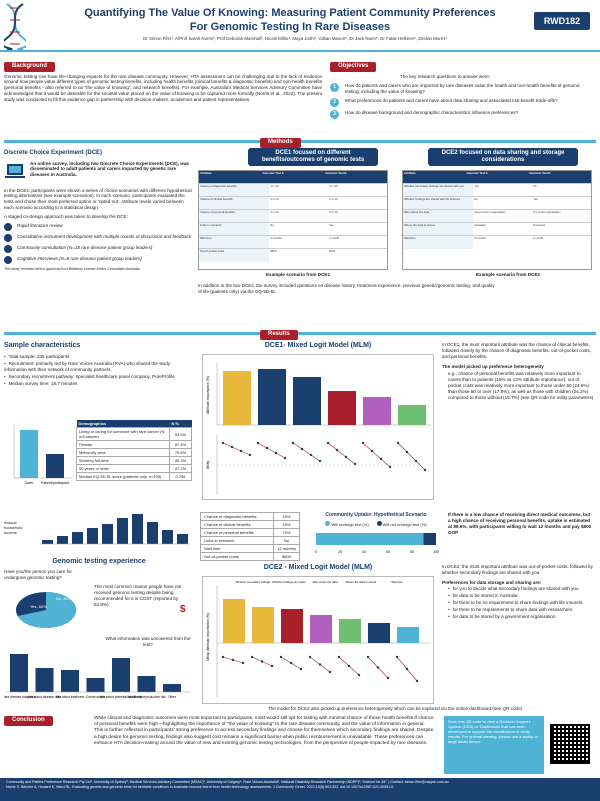 Image resolution: width=600 pixels, height=801 pixels. Describe the element at coordinates (570, 744) in the screenshot. I see `qr-code` at that location.